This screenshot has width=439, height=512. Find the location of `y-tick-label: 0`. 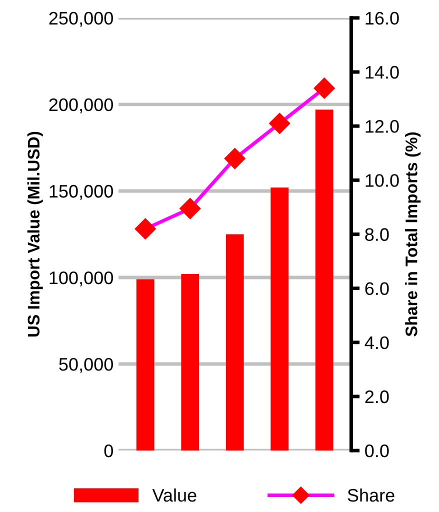

y-tick-label: 0 is located at coordinates (108, 451).